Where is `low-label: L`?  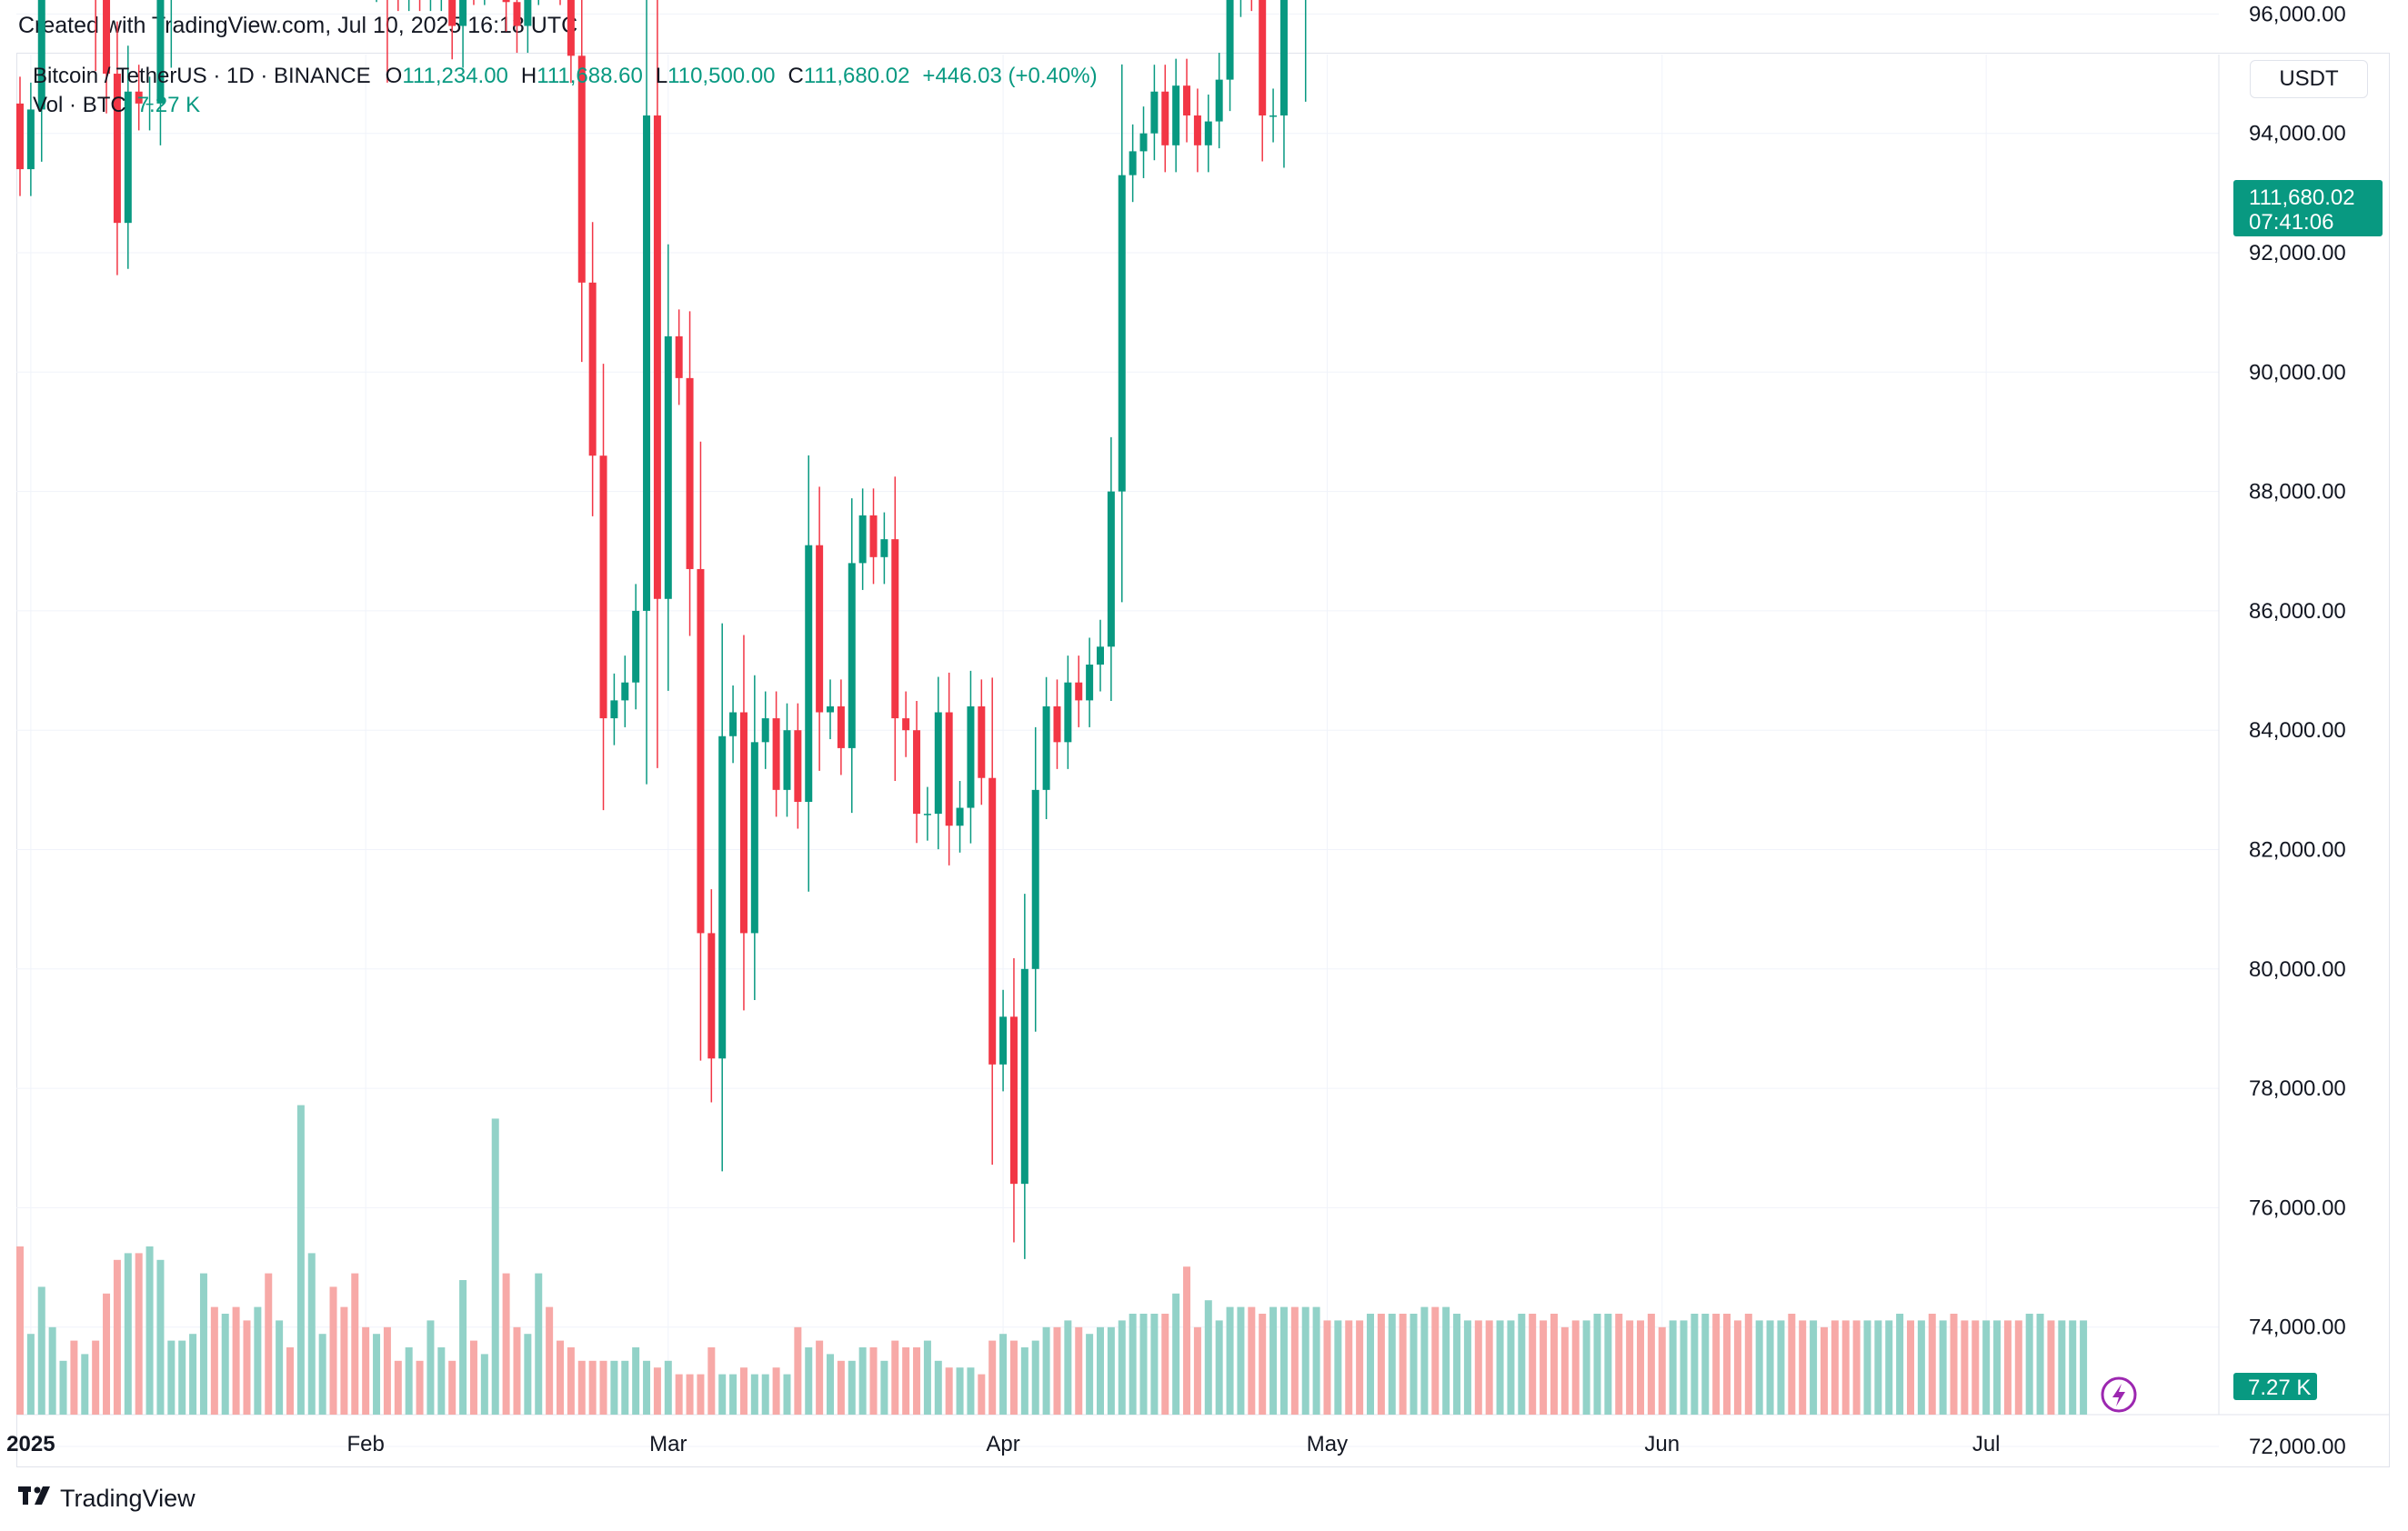
low-label: L is located at coordinates (661, 76).